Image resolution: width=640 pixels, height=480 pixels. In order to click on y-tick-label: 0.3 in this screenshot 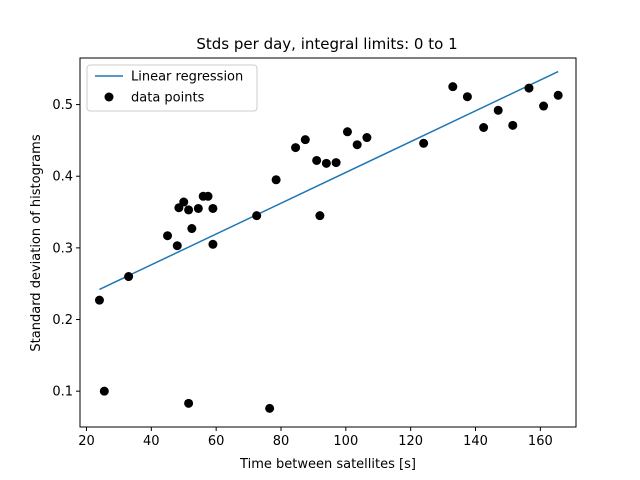, I will do `click(62, 248)`.